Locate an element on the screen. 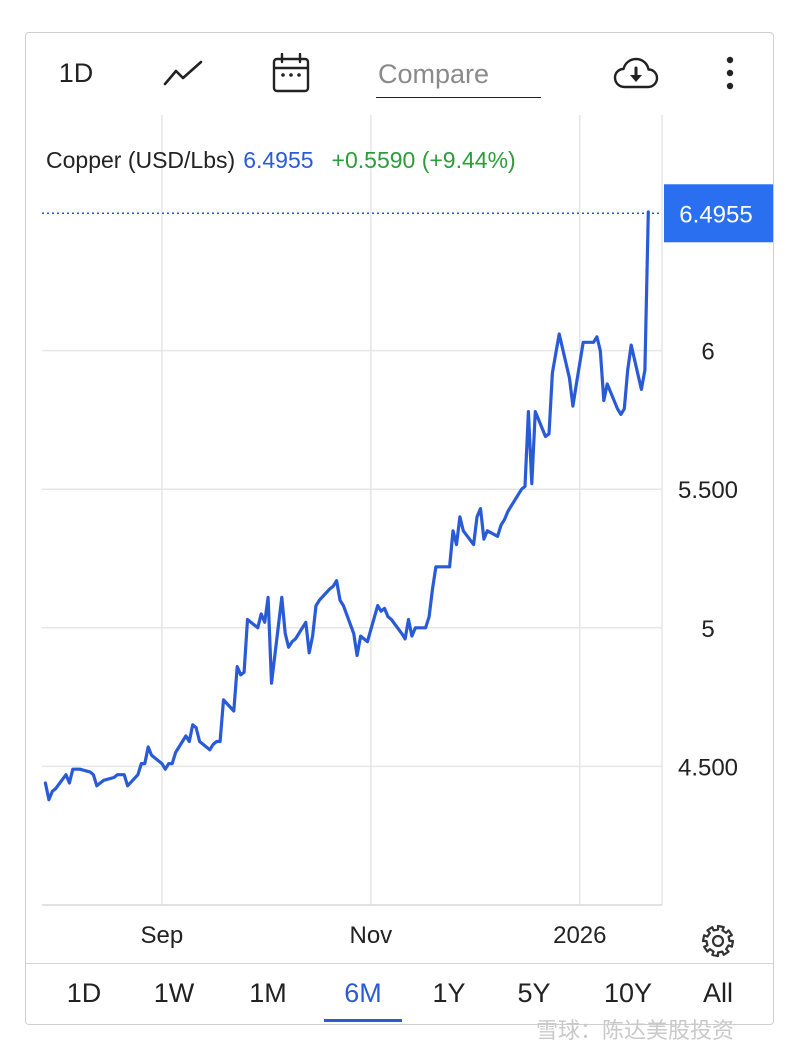 This screenshot has width=800, height=1053. x-tick-label: 2026 is located at coordinates (579, 935).